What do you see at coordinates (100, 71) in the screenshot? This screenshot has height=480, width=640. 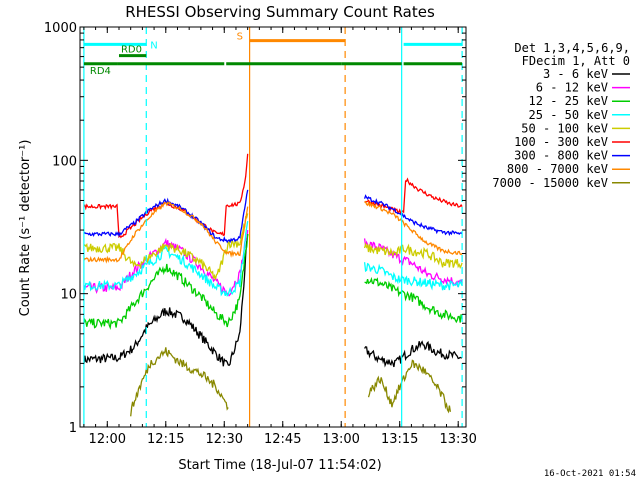 I see `annotation-rd4-label: RD4` at bounding box center [100, 71].